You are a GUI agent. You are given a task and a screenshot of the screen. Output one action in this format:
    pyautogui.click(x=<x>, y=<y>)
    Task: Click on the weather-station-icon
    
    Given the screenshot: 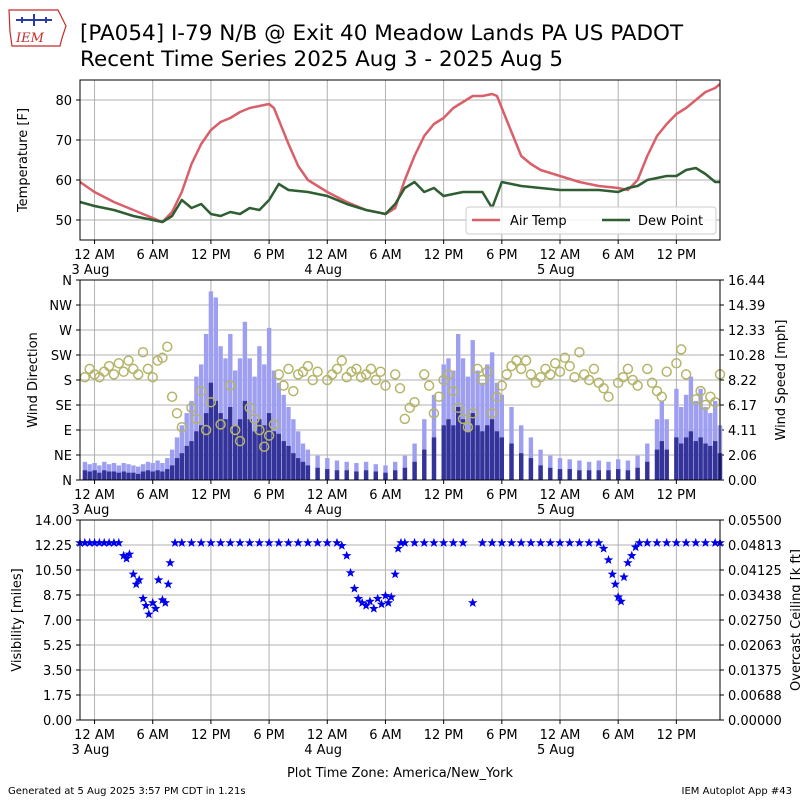 What is the action you would take?
    pyautogui.click(x=34, y=20)
    